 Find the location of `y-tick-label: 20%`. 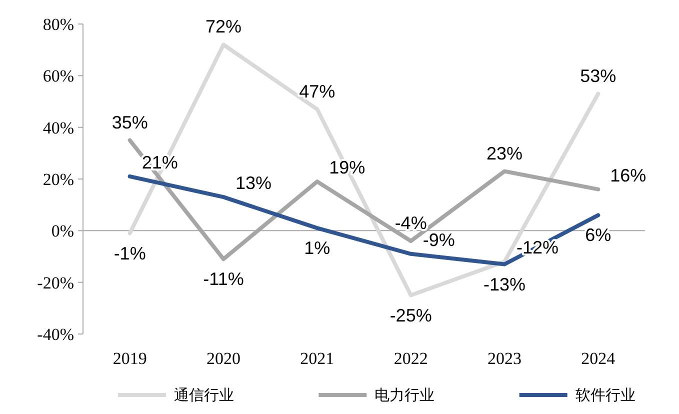

y-tick-label: 20% is located at coordinates (58, 179).